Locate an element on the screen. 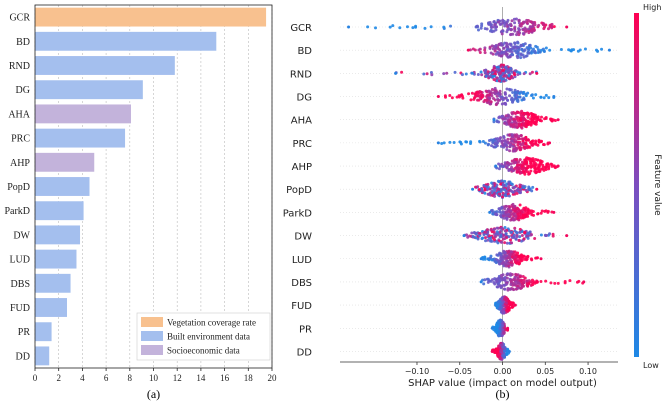  x-tick-label: 0 is located at coordinates (35, 378).